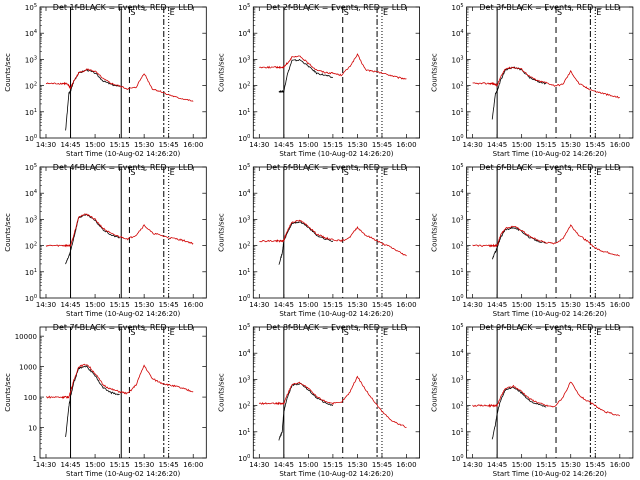 The height and width of the screenshot is (480, 640). What do you see at coordinates (32, 429) in the screenshot?
I see `y-tick-label: 10` at bounding box center [32, 429].